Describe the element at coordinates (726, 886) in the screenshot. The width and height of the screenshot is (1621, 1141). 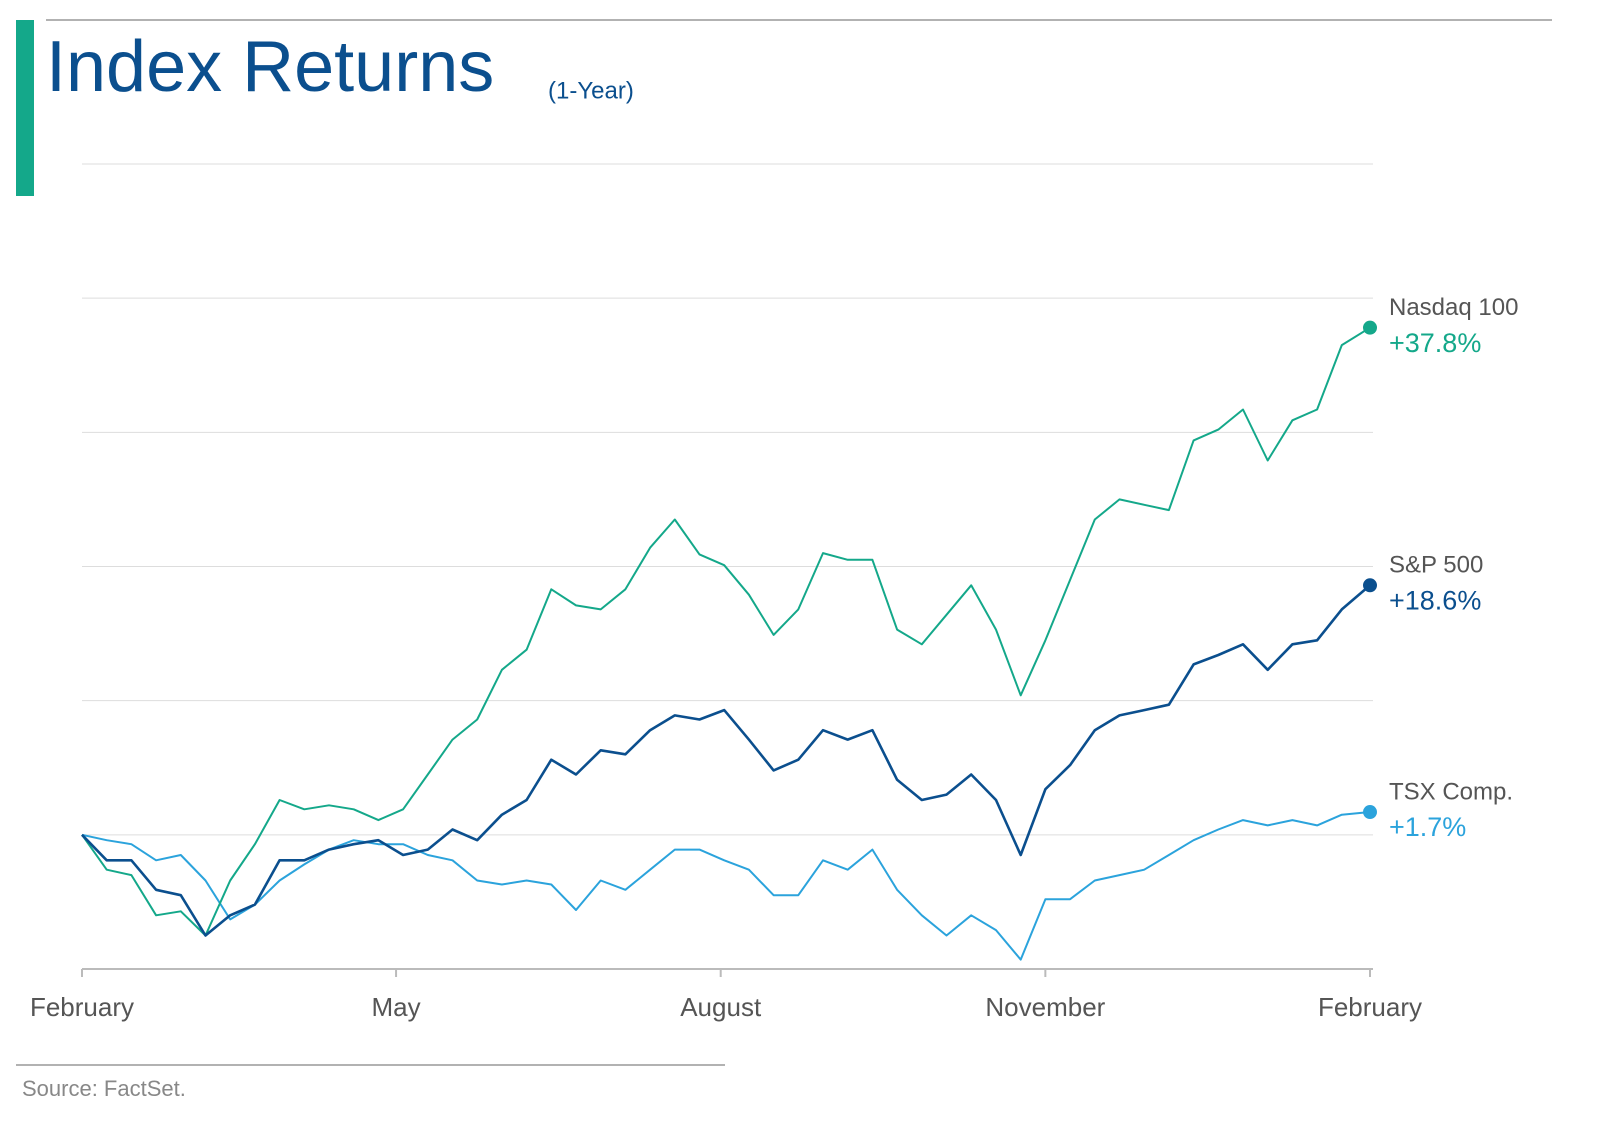
I see `series-line` at that location.